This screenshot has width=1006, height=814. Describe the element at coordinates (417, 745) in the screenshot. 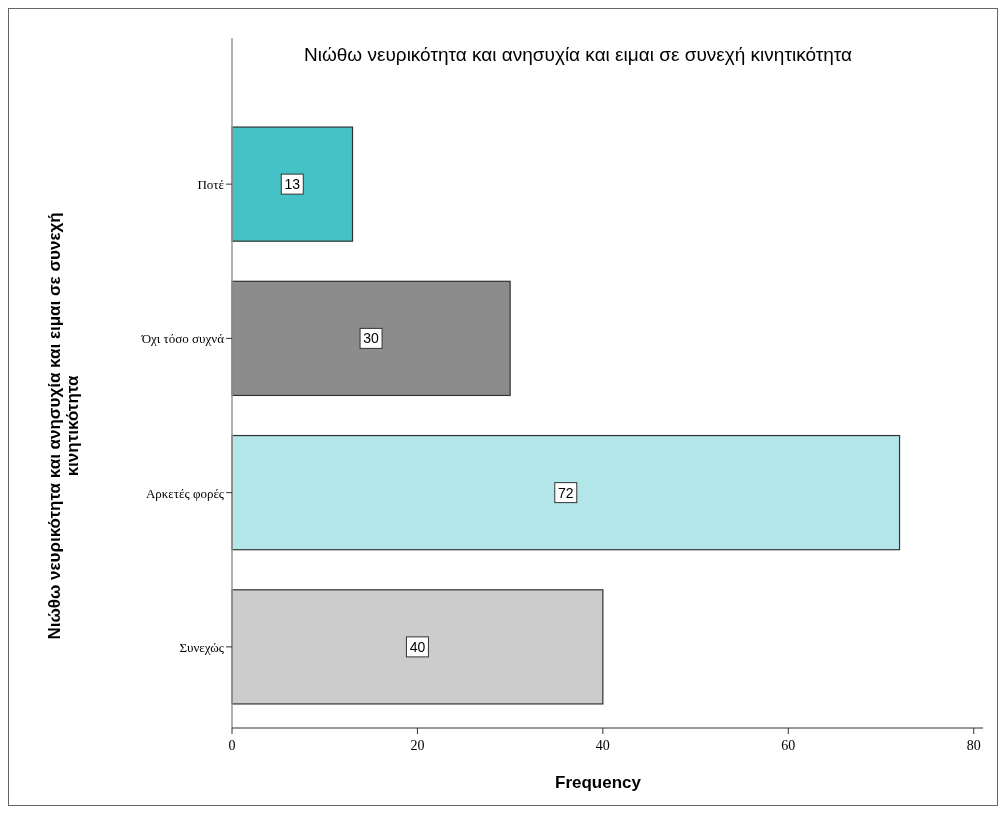

I see `x-tick-label: 20` at that location.